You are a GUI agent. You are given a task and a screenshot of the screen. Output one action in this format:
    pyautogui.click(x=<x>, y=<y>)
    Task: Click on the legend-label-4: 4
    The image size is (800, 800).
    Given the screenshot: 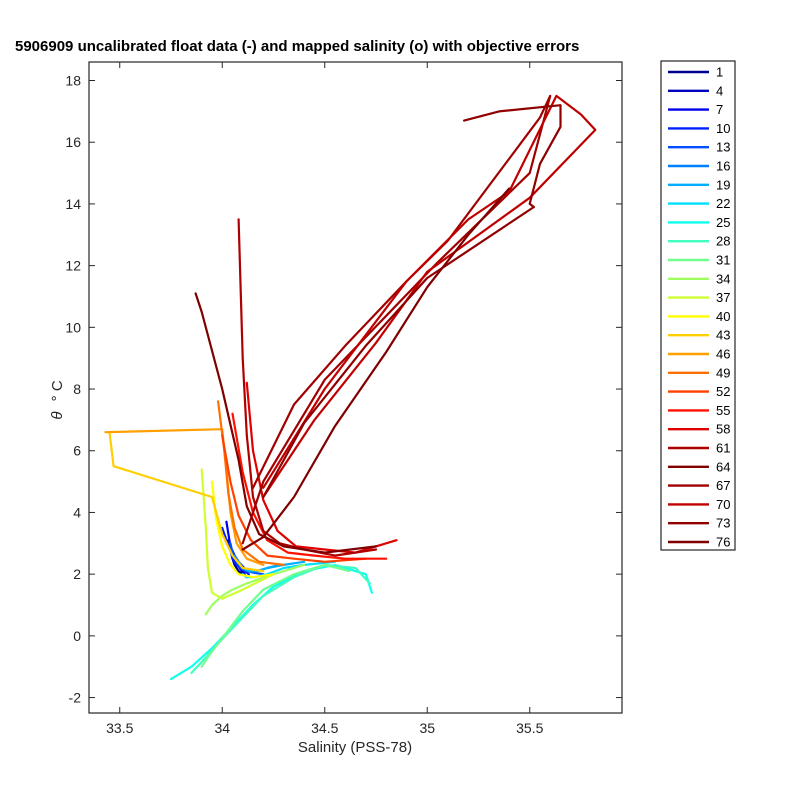 What is the action you would take?
    pyautogui.click(x=719, y=90)
    